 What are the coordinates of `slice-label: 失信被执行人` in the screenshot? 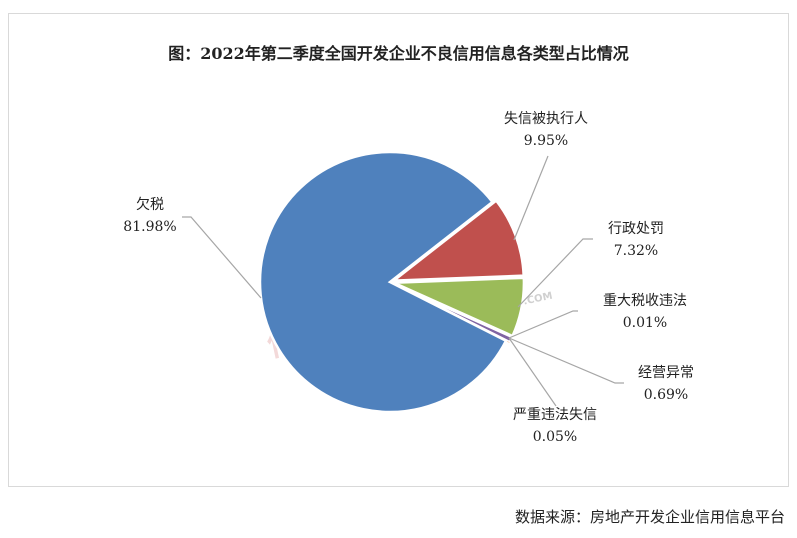 It's located at (546, 119).